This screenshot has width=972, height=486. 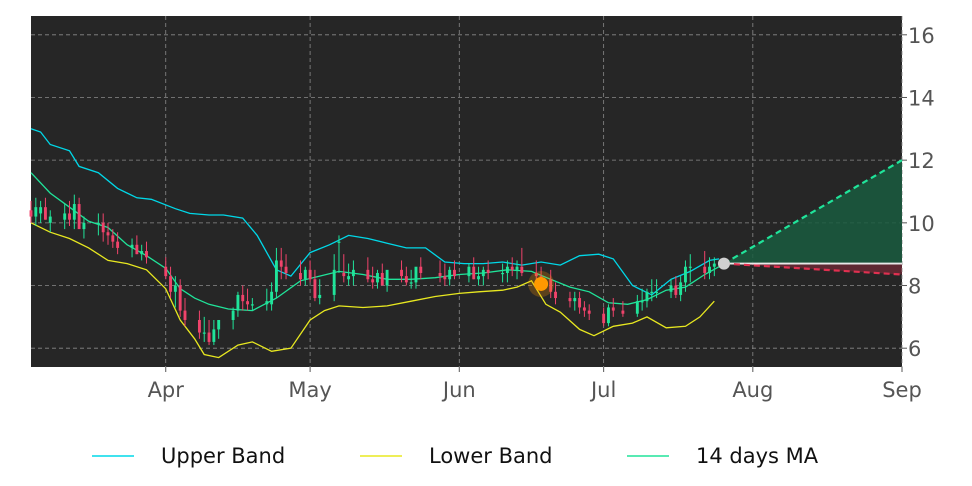 I want to click on y-tick-label: 10, so click(x=921, y=224).